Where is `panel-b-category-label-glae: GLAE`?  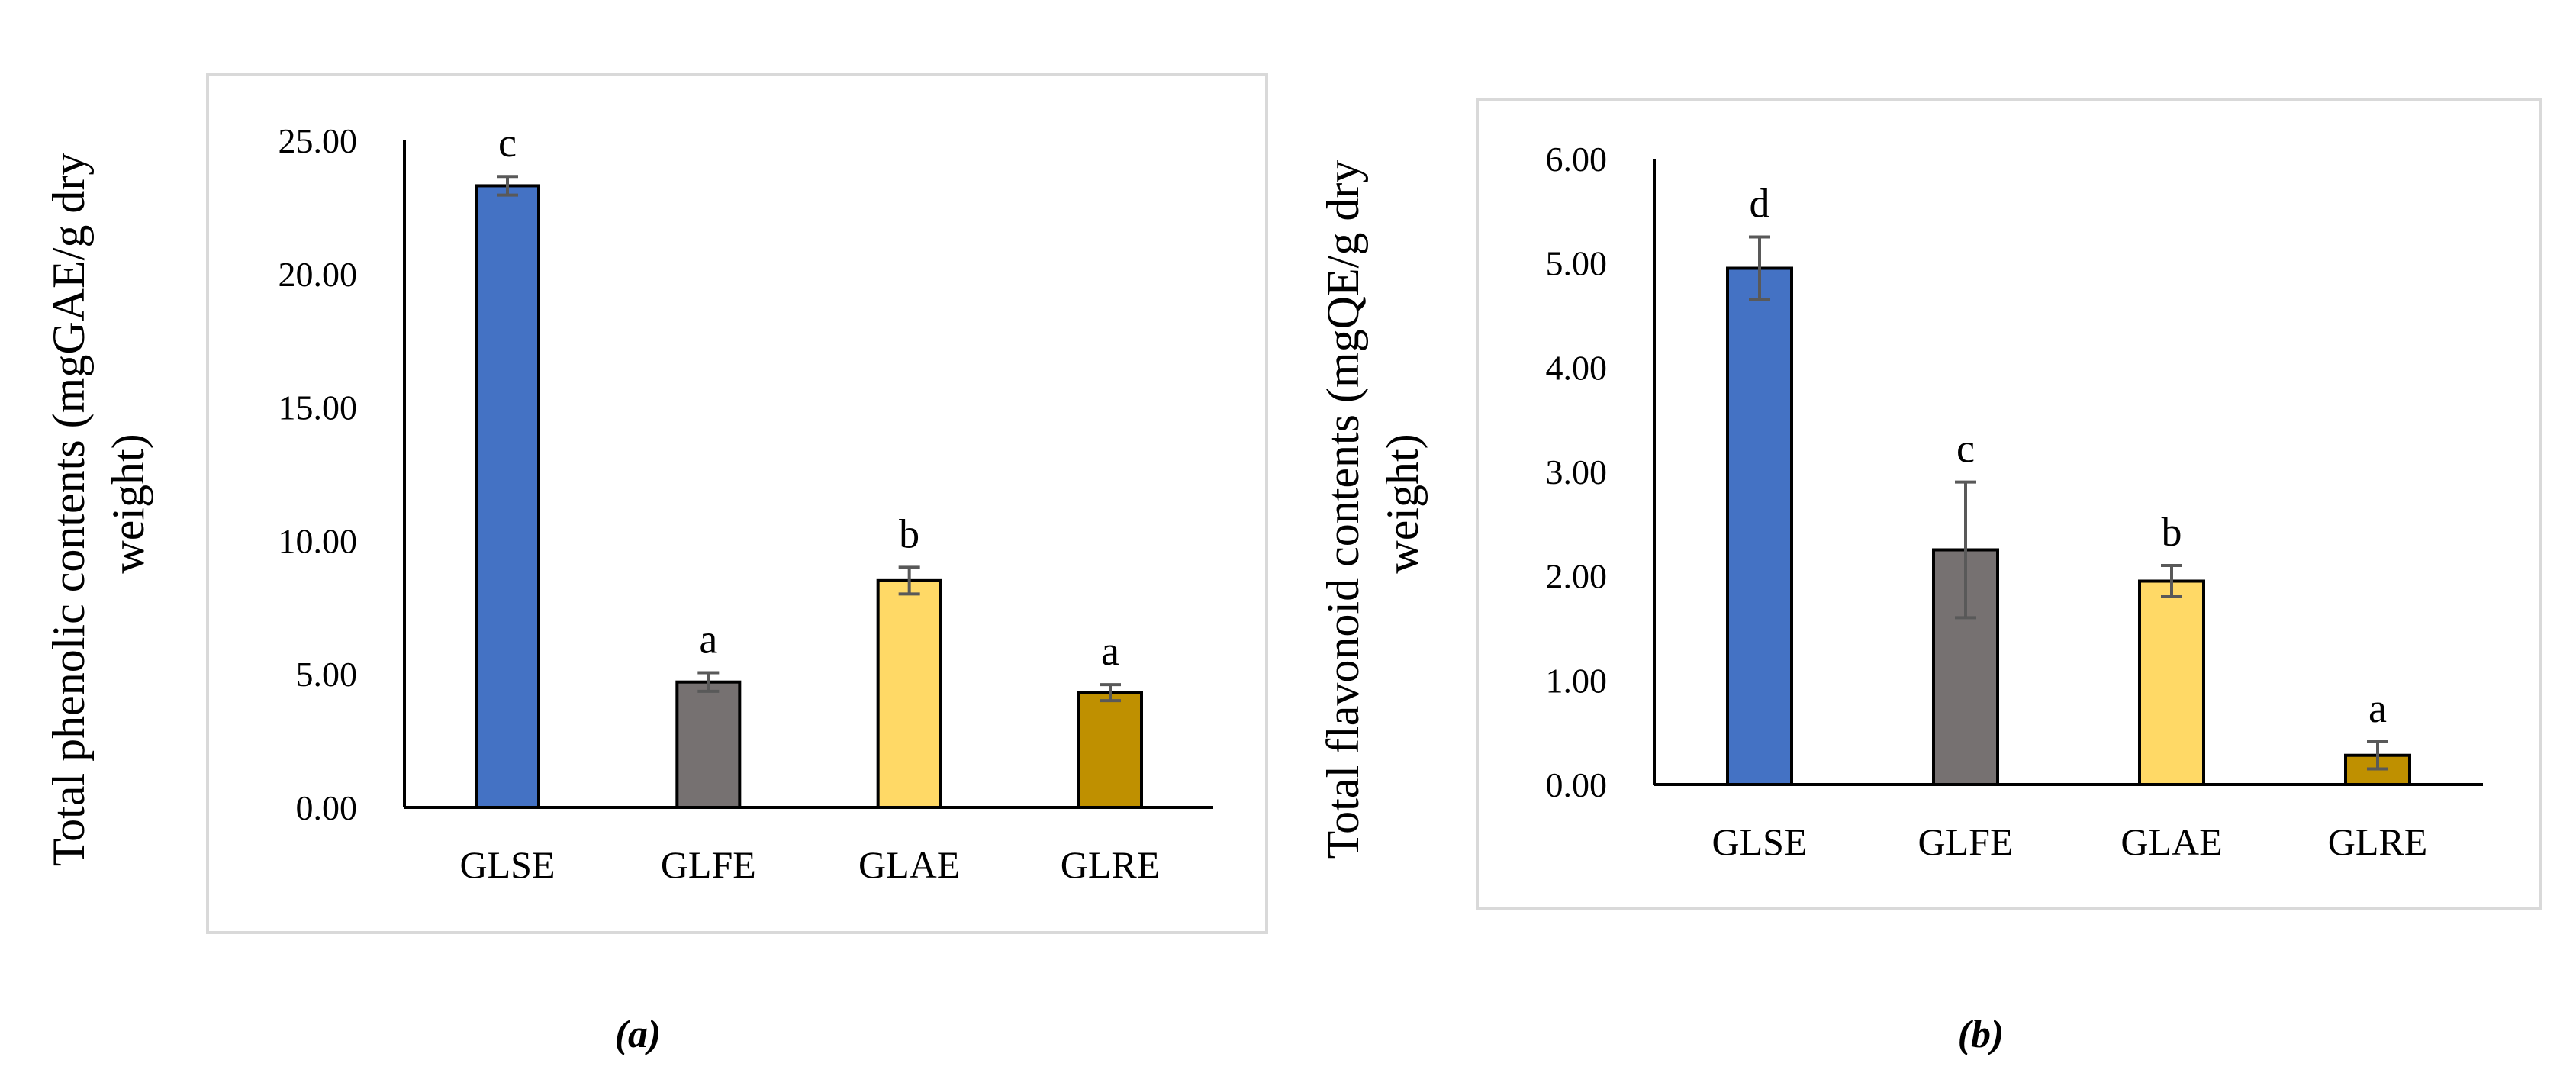
panel-b-category-label-glae: GLAE is located at coordinates (2171, 841).